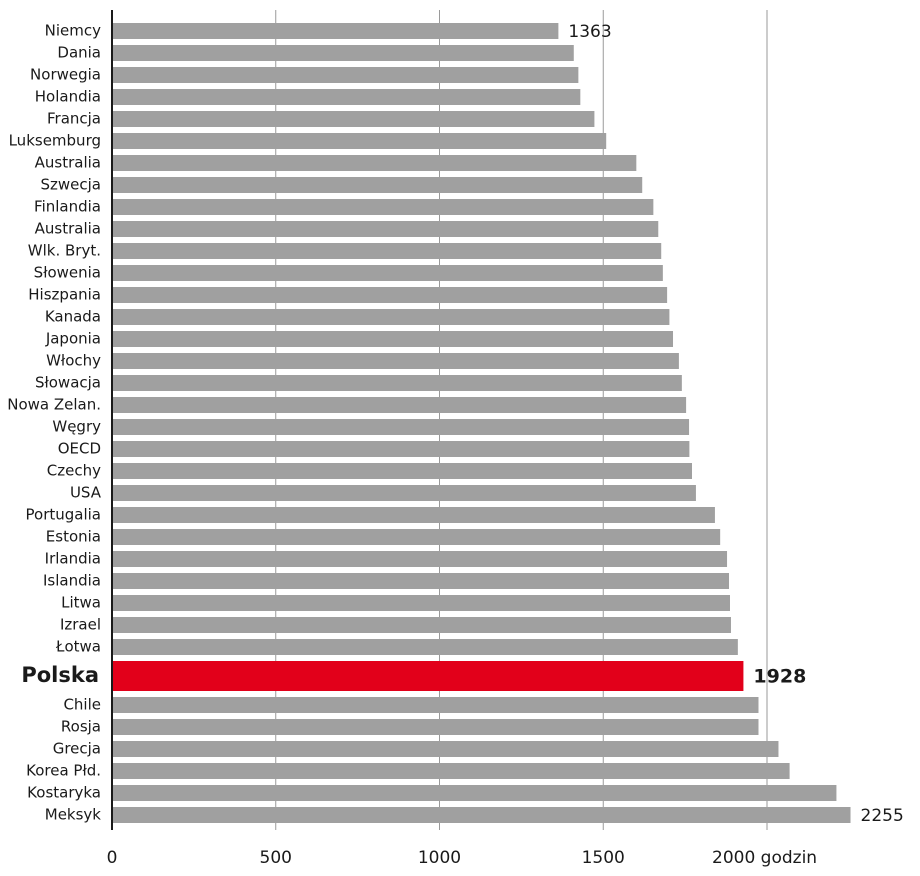 This screenshot has width=920, height=876. I want to click on y-tick-label: Holandia, so click(68, 97).